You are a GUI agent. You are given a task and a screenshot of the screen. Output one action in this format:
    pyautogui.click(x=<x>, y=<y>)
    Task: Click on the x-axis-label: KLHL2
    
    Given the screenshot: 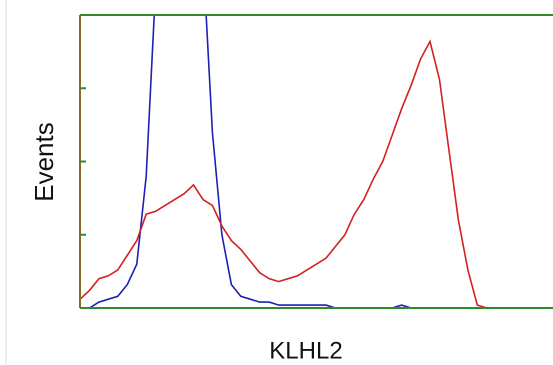 What is the action you would take?
    pyautogui.click(x=305, y=350)
    